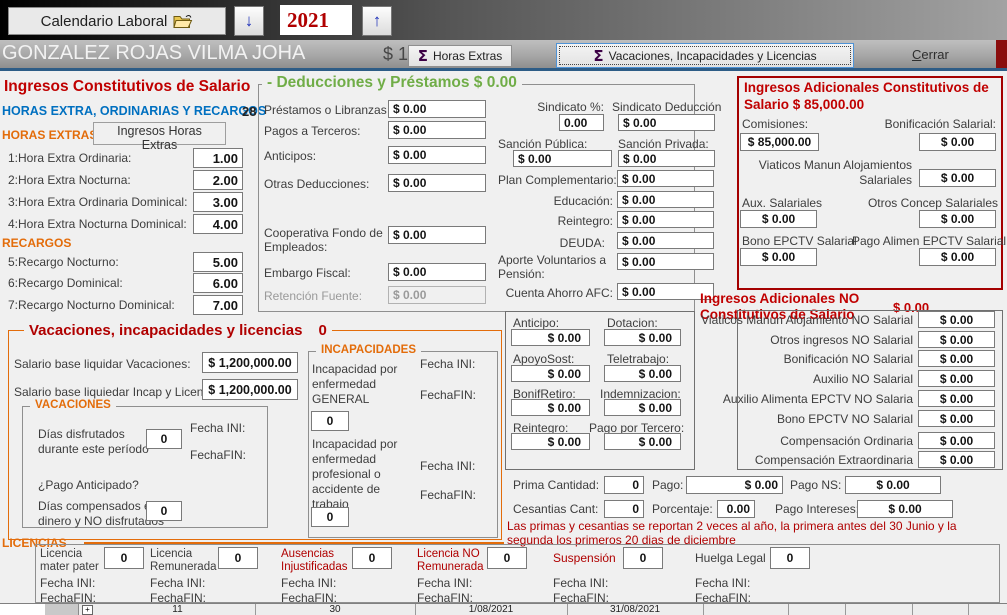 The width and height of the screenshot is (1007, 615). What do you see at coordinates (37, 243) in the screenshot?
I see `recargos-group-label: RECARGOS` at bounding box center [37, 243].